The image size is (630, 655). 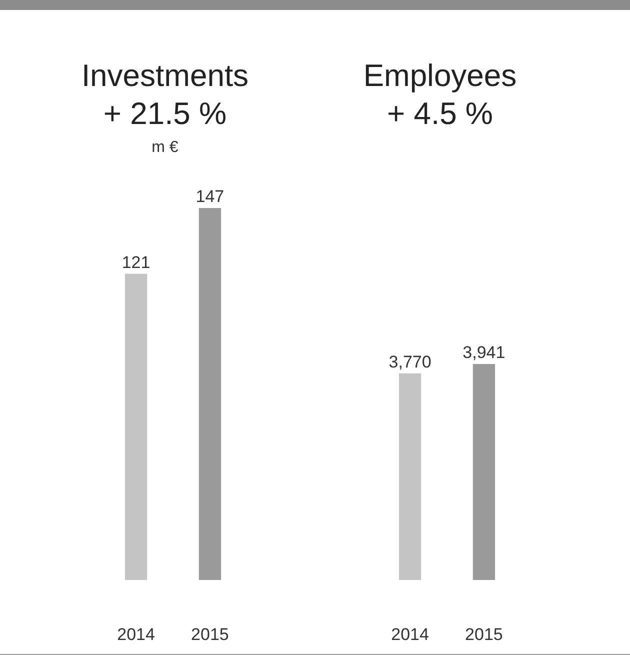 I want to click on chart-title: Employees, so click(x=440, y=75).